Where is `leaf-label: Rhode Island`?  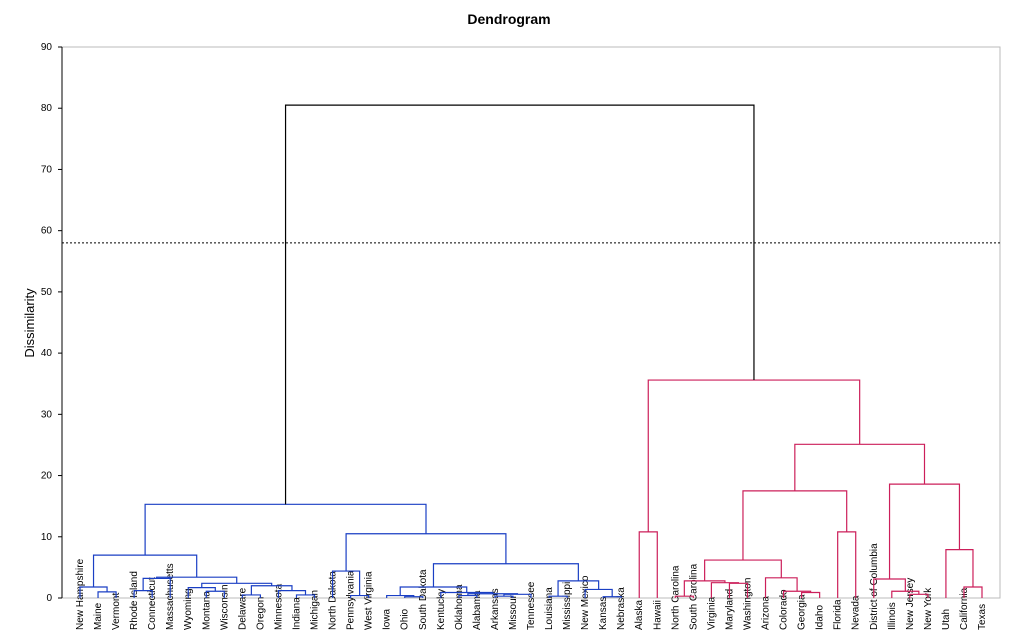
leaf-label: Rhode Island is located at coordinates (134, 600).